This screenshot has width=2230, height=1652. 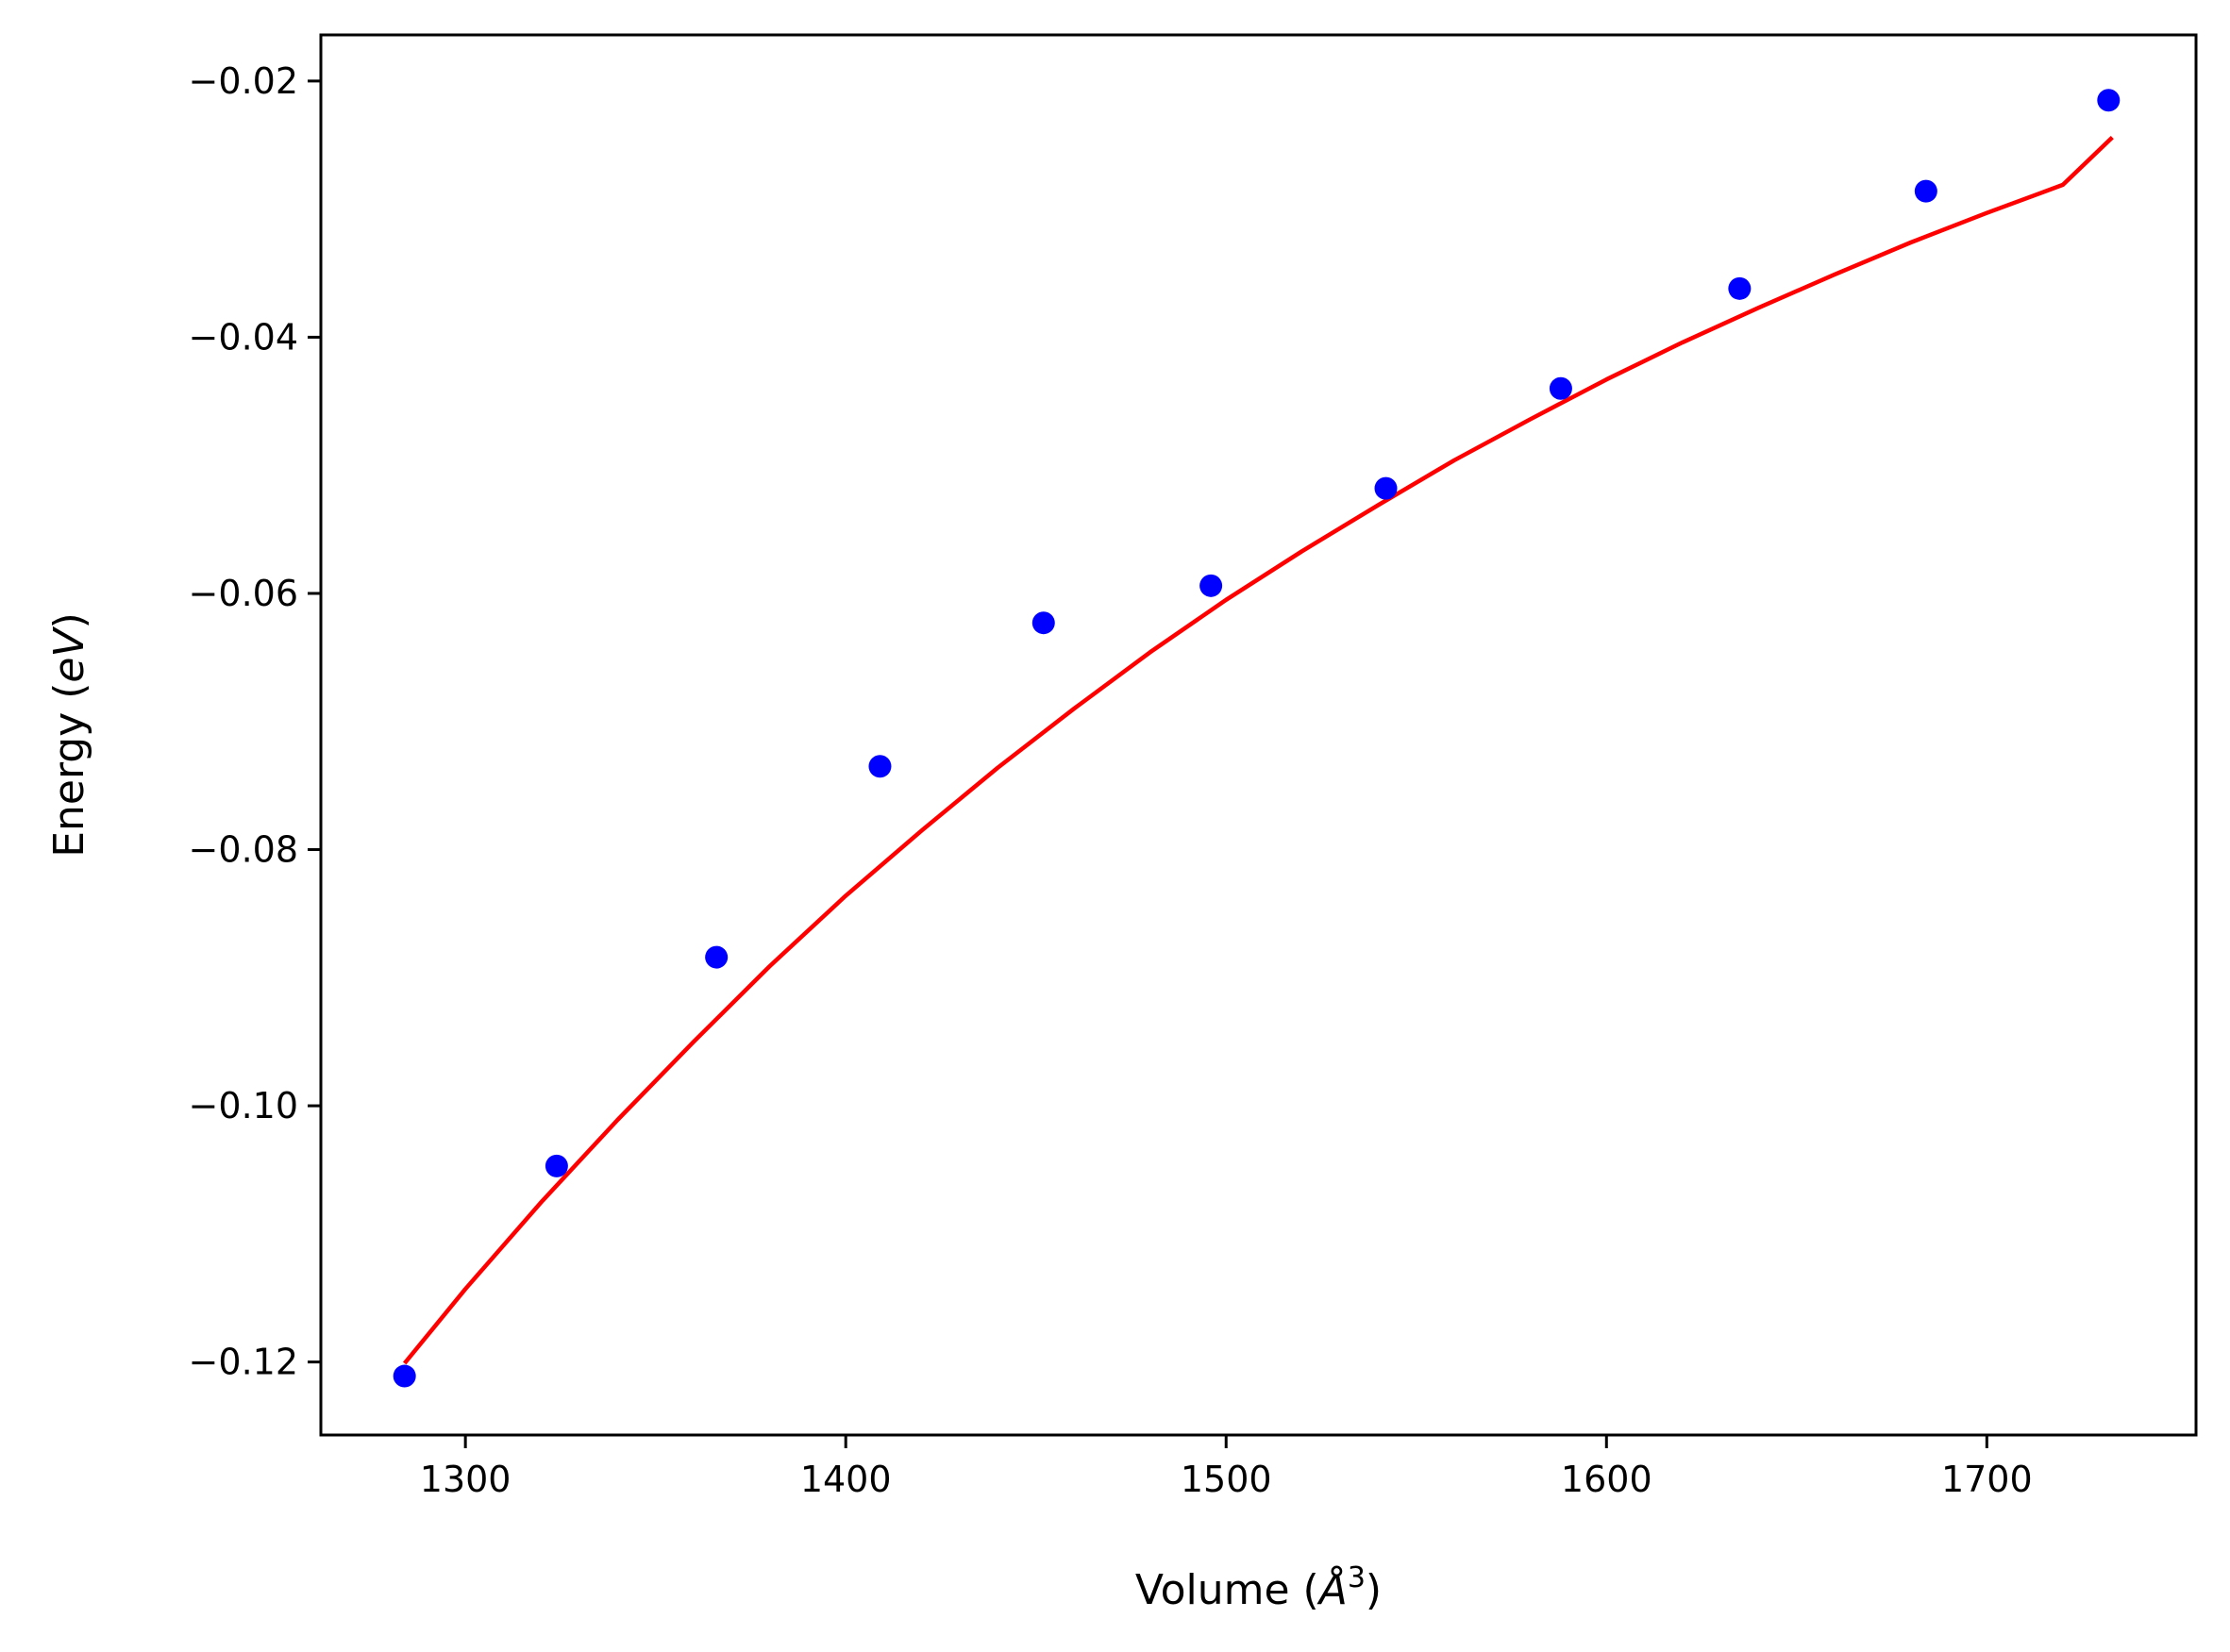 I want to click on x-tick-label: 1600, so click(x=1606, y=1479).